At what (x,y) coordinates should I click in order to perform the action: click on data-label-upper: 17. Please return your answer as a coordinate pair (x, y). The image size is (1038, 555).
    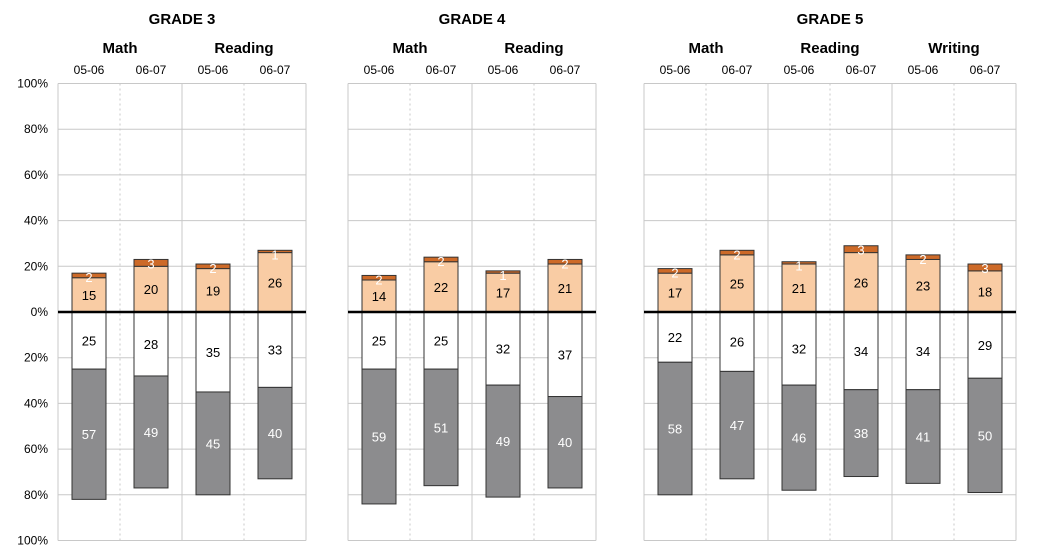
    Looking at the image, I should click on (503, 293).